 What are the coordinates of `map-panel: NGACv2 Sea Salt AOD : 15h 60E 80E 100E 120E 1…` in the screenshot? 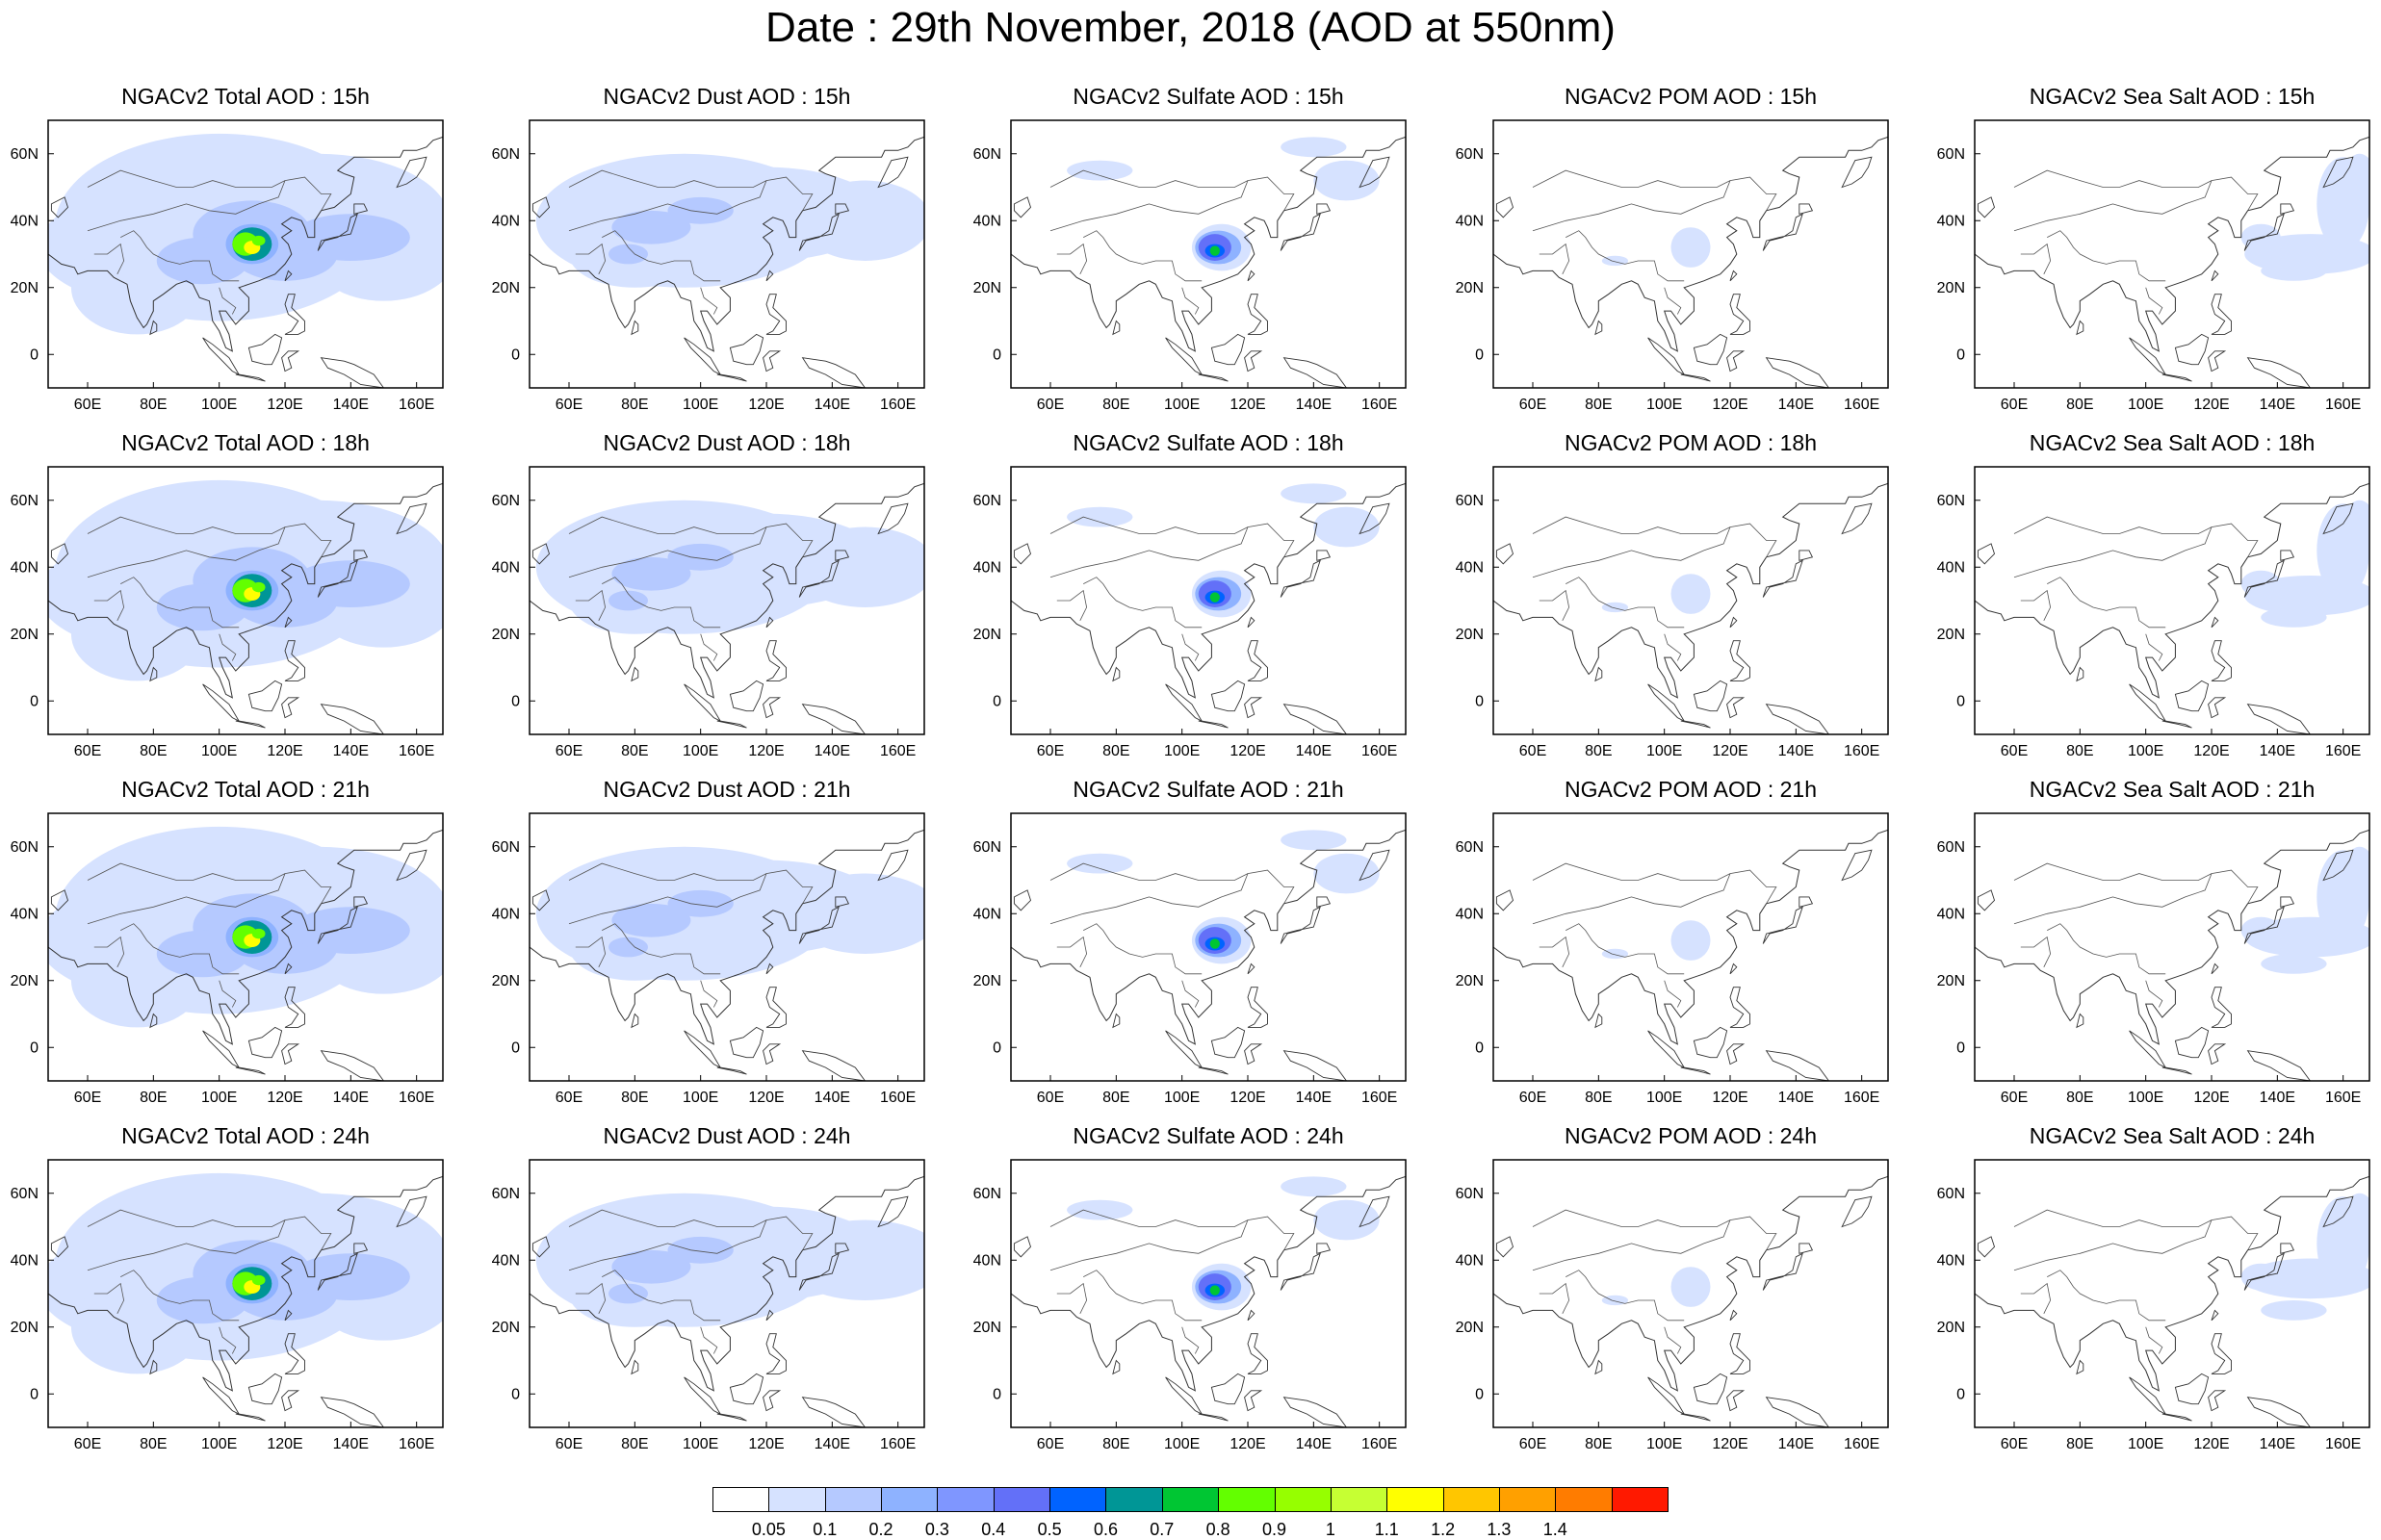 It's located at (2153, 248).